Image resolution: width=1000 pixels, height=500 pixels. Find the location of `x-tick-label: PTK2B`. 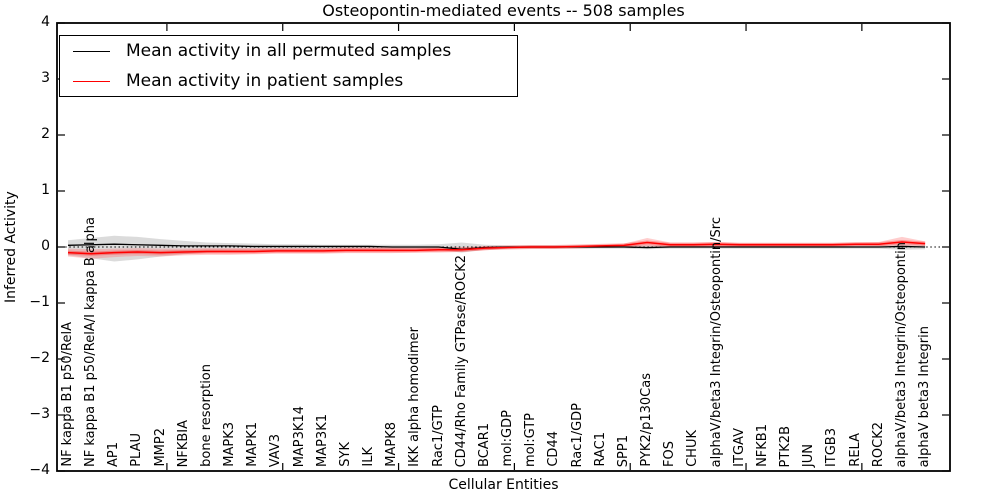

x-tick-label: PTK2B is located at coordinates (785, 446).